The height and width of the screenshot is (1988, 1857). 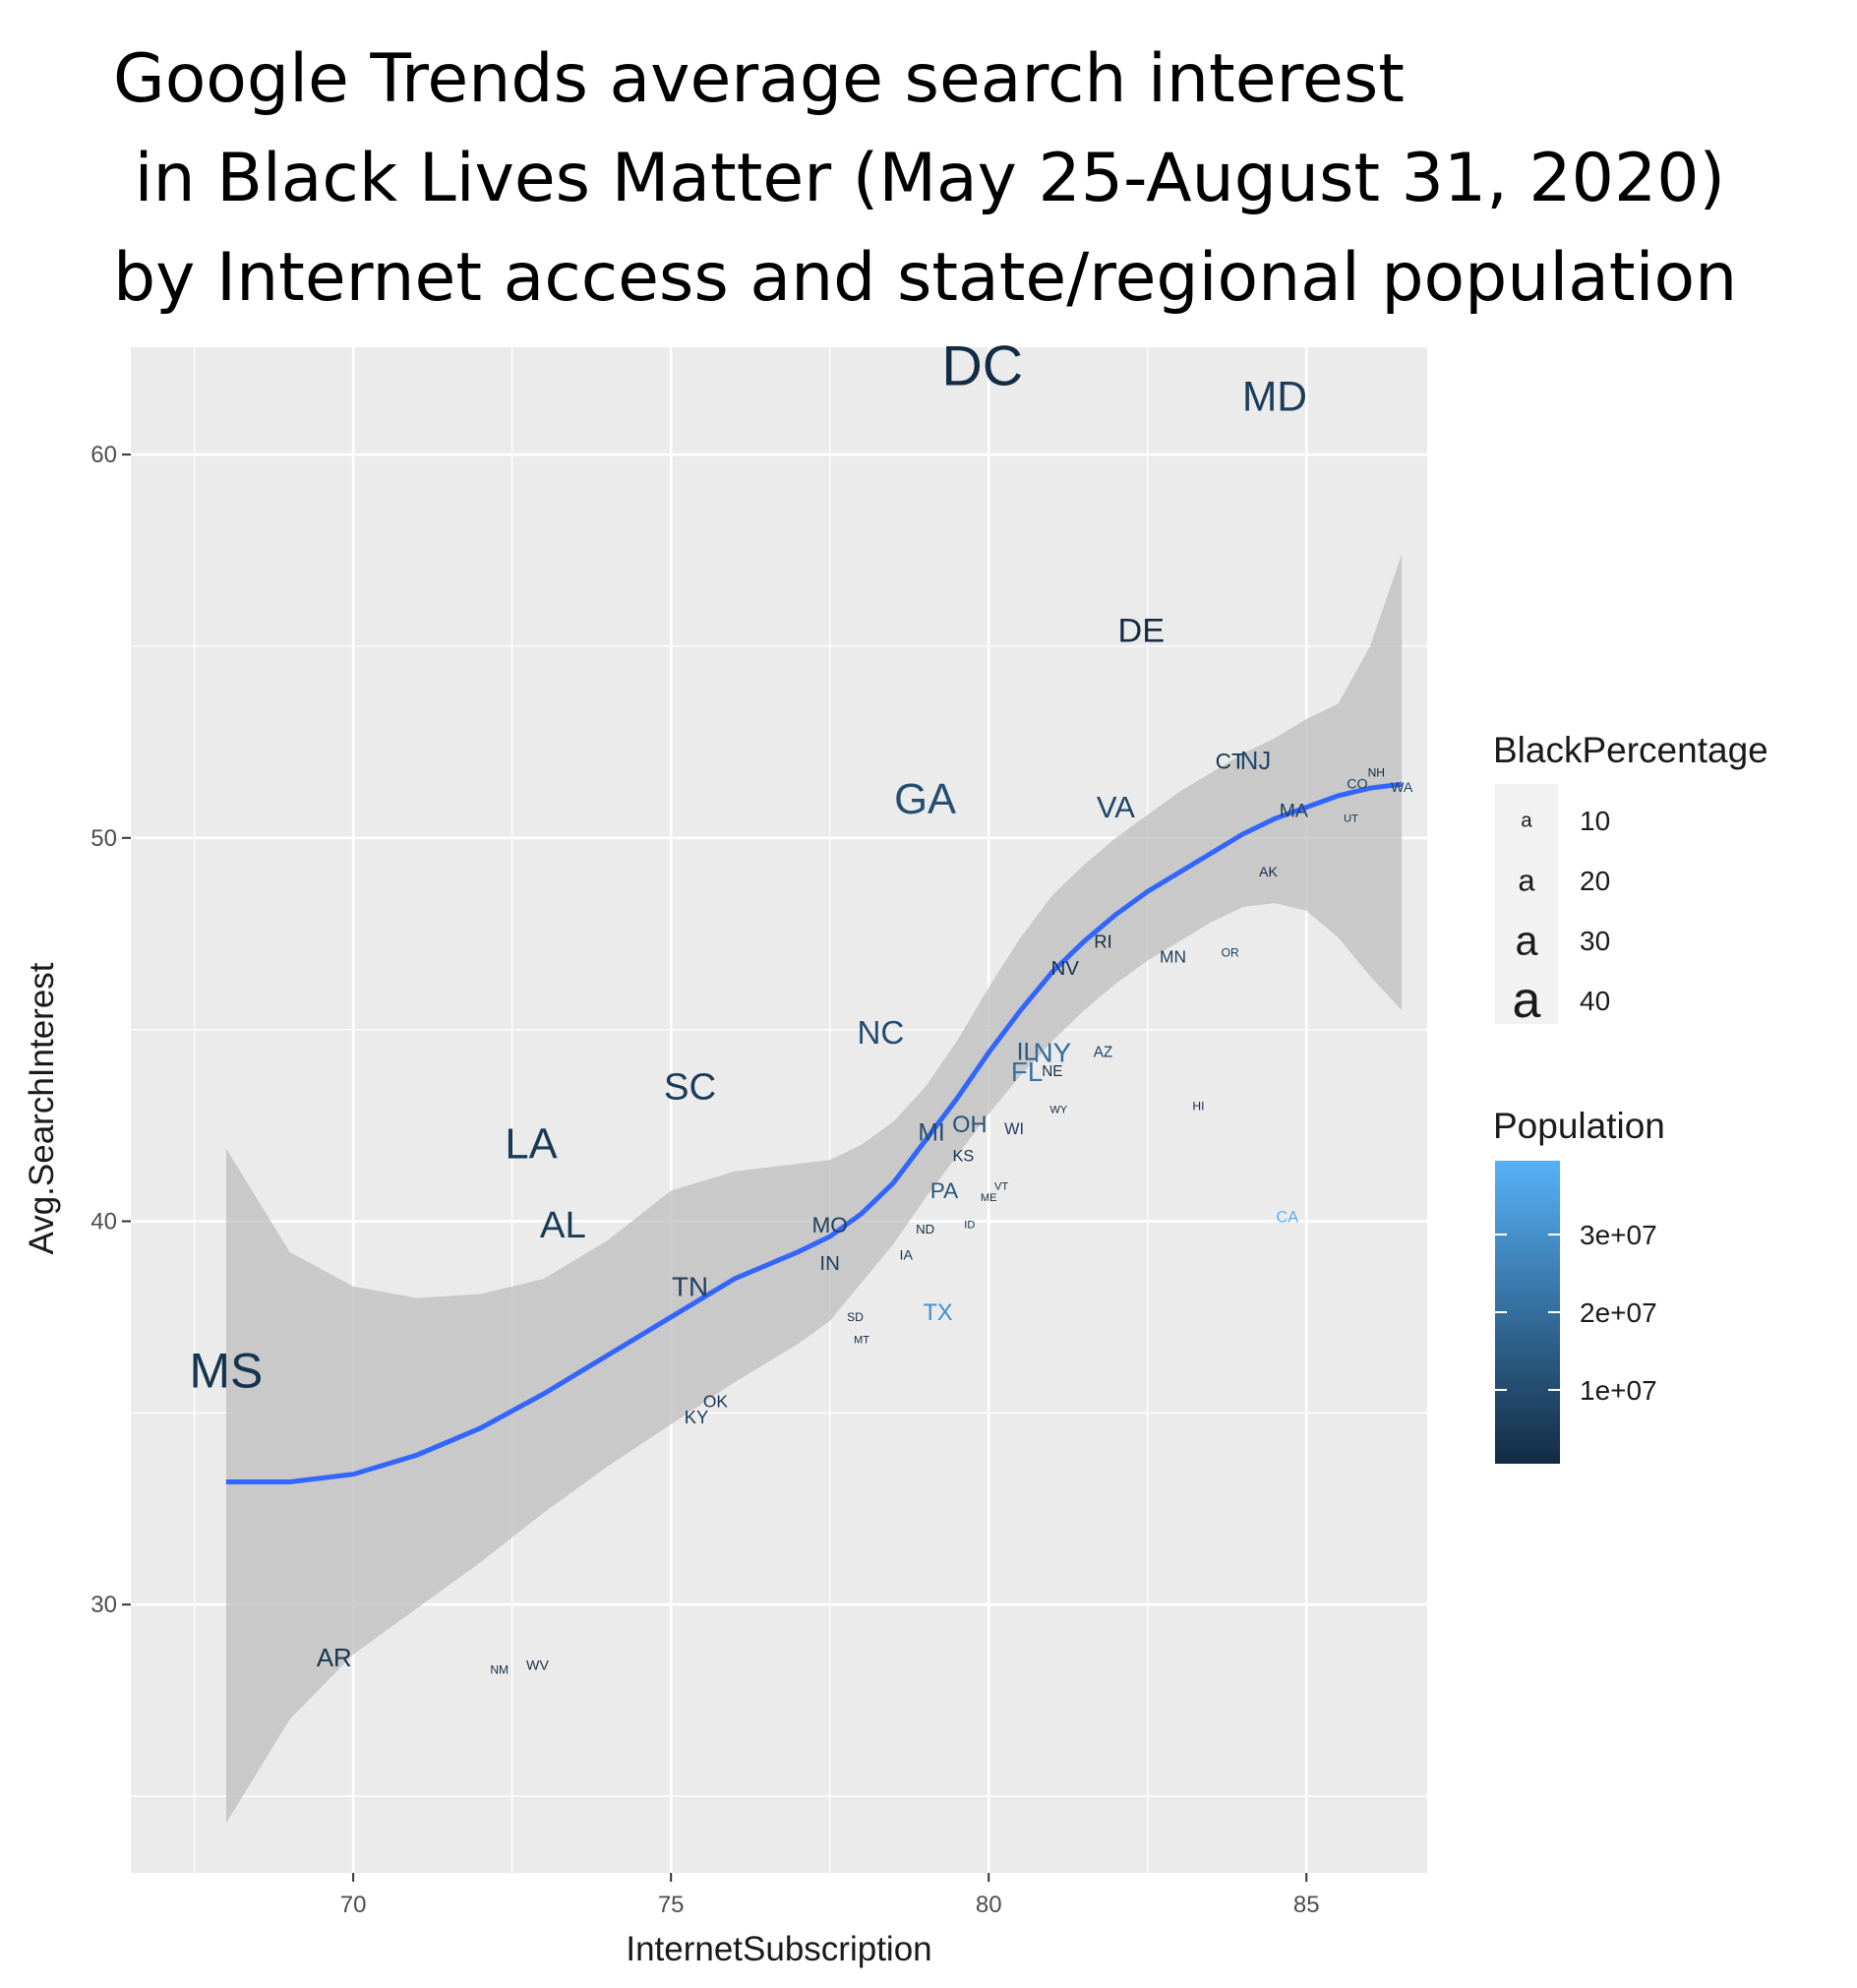 What do you see at coordinates (42, 1108) in the screenshot?
I see `y-axis-title: Avg.SearchInterest` at bounding box center [42, 1108].